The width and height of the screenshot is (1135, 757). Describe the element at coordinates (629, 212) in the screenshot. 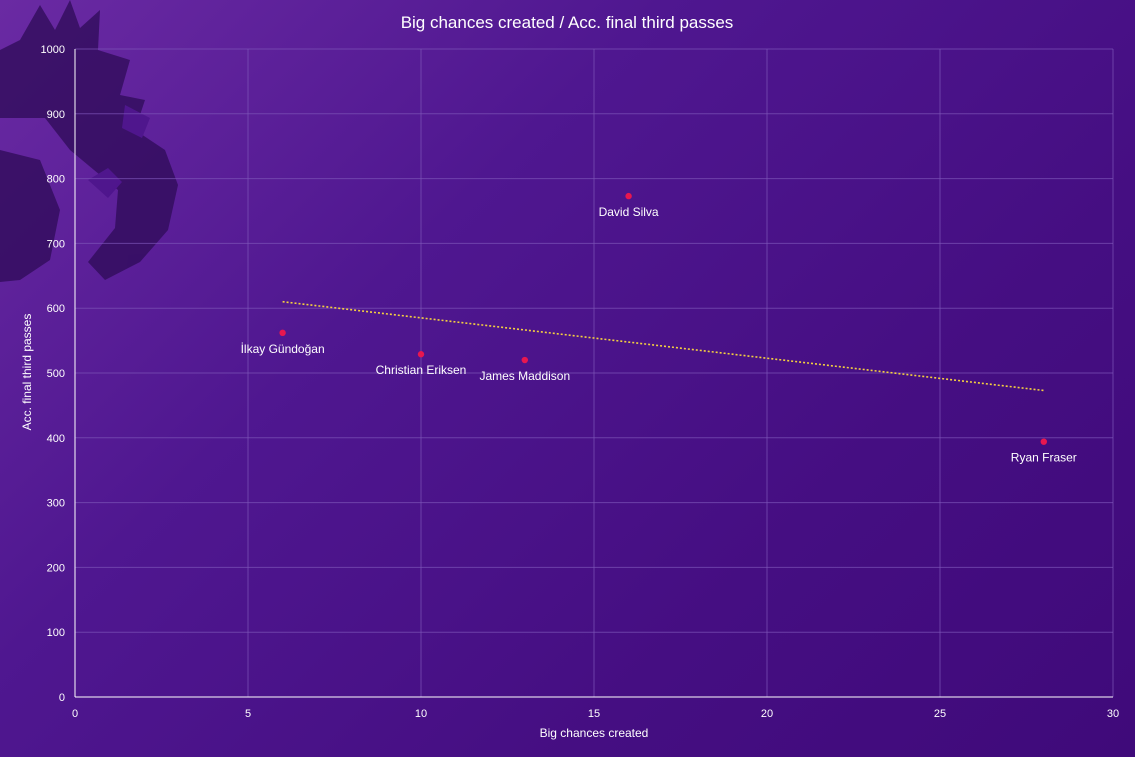

I see `point-label: David Silva` at that location.